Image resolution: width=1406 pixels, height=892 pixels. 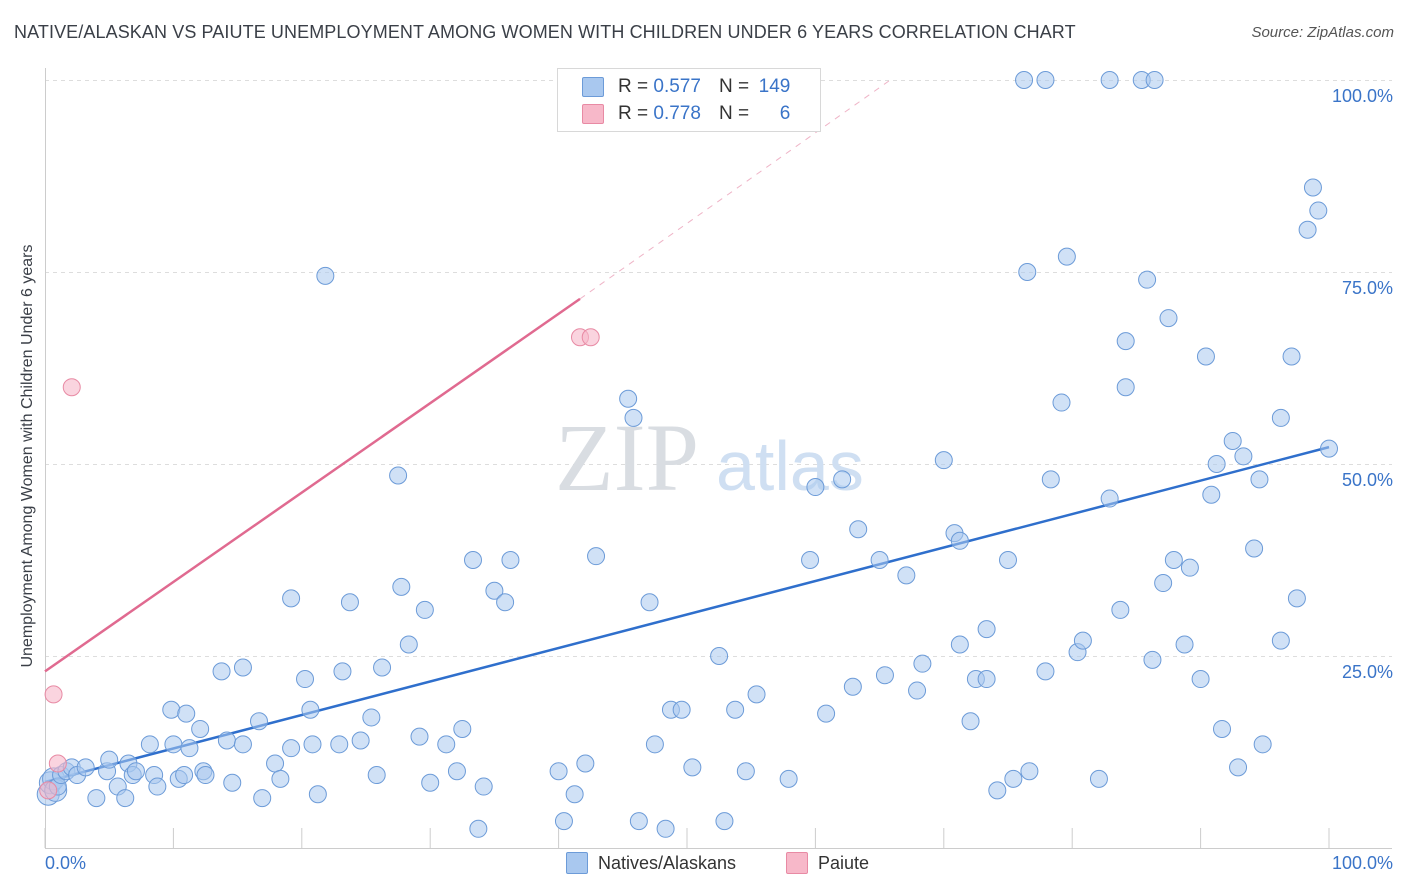 I want to click on legend-r-value: 0.778, so click(x=677, y=113).